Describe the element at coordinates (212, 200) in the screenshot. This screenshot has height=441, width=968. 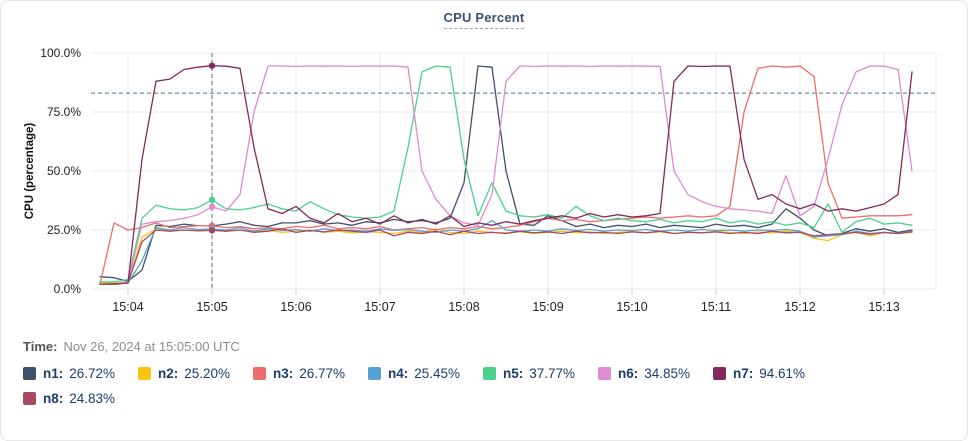
I see `cursor-marker-n5` at that location.